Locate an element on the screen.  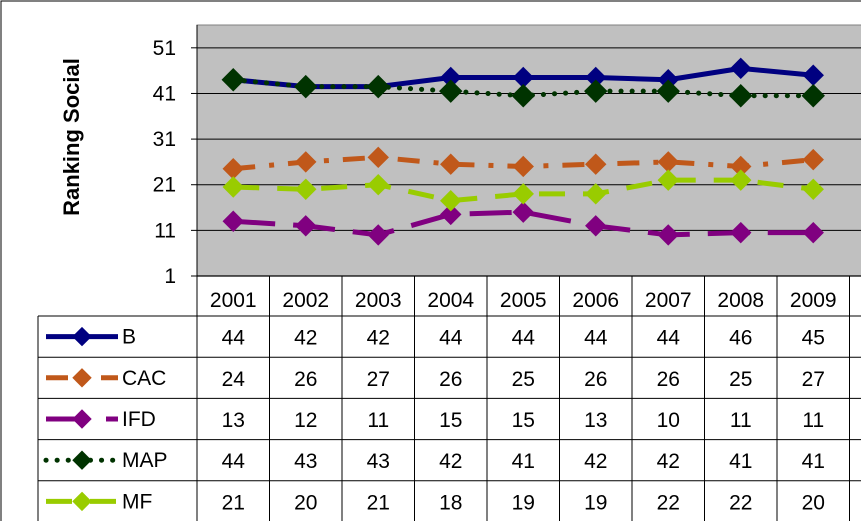
table-series-name: MAP is located at coordinates (145, 460).